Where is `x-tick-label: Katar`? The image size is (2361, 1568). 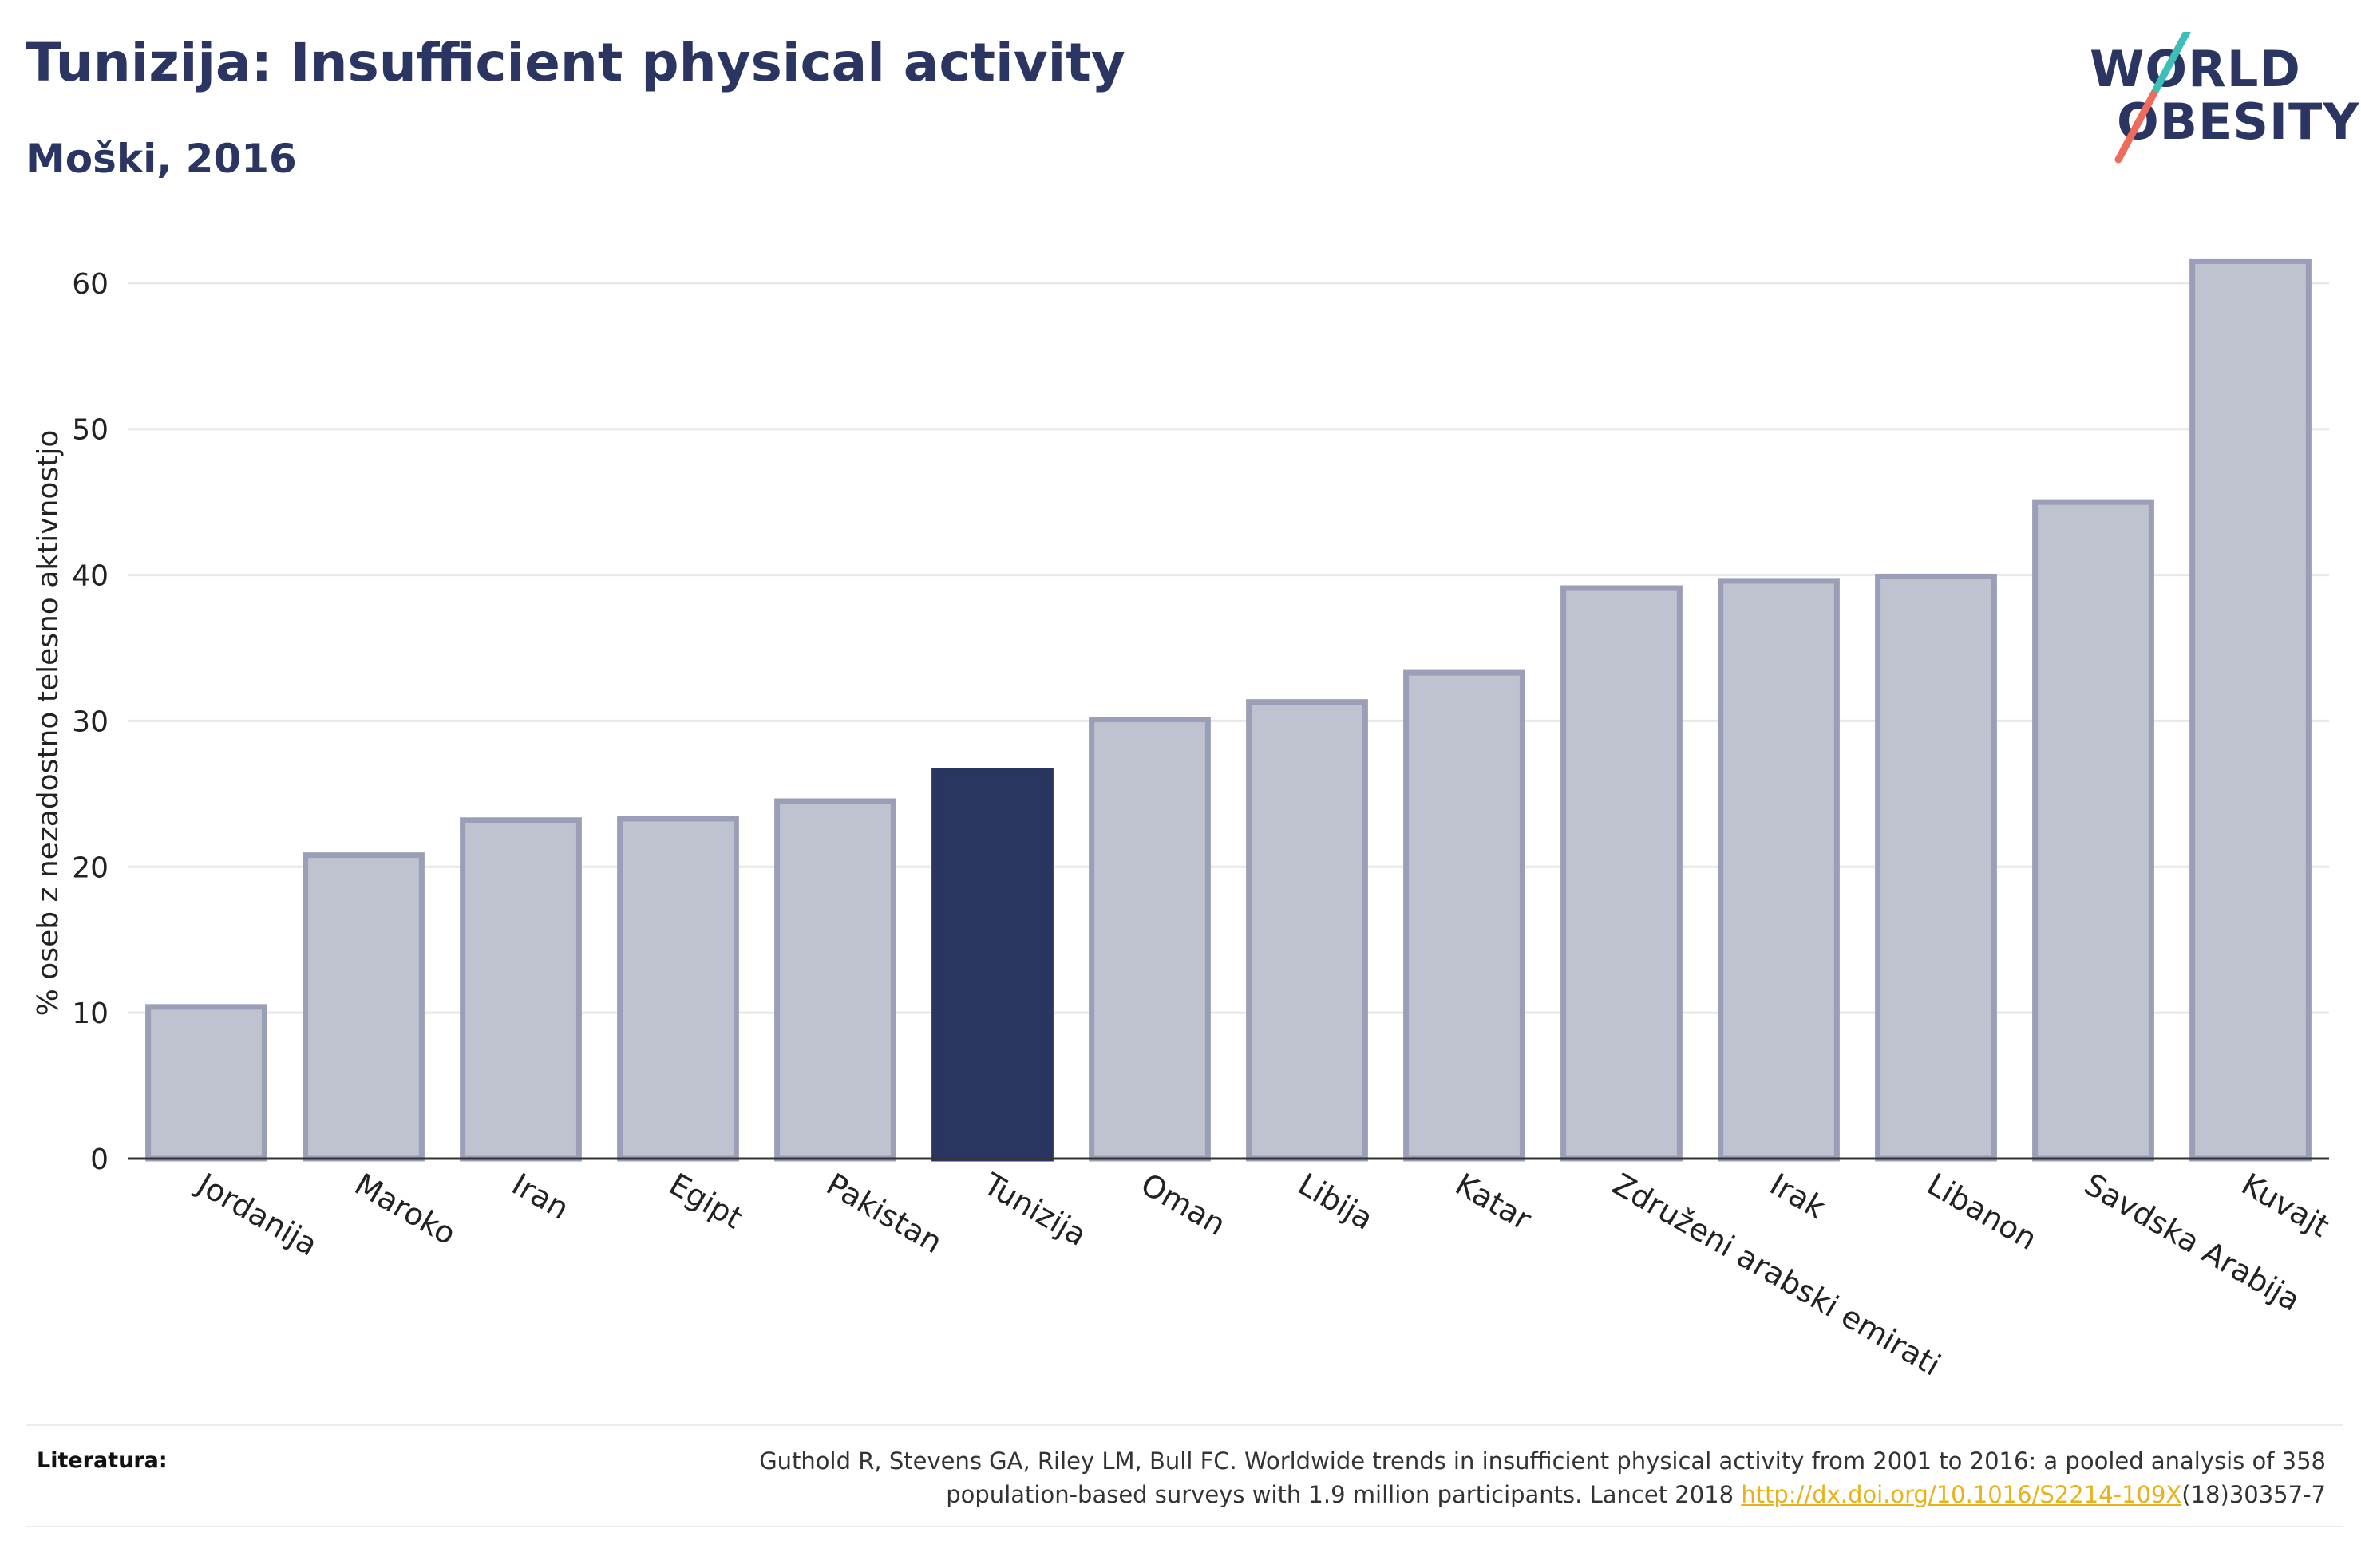
x-tick-label: Katar is located at coordinates (1493, 1202).